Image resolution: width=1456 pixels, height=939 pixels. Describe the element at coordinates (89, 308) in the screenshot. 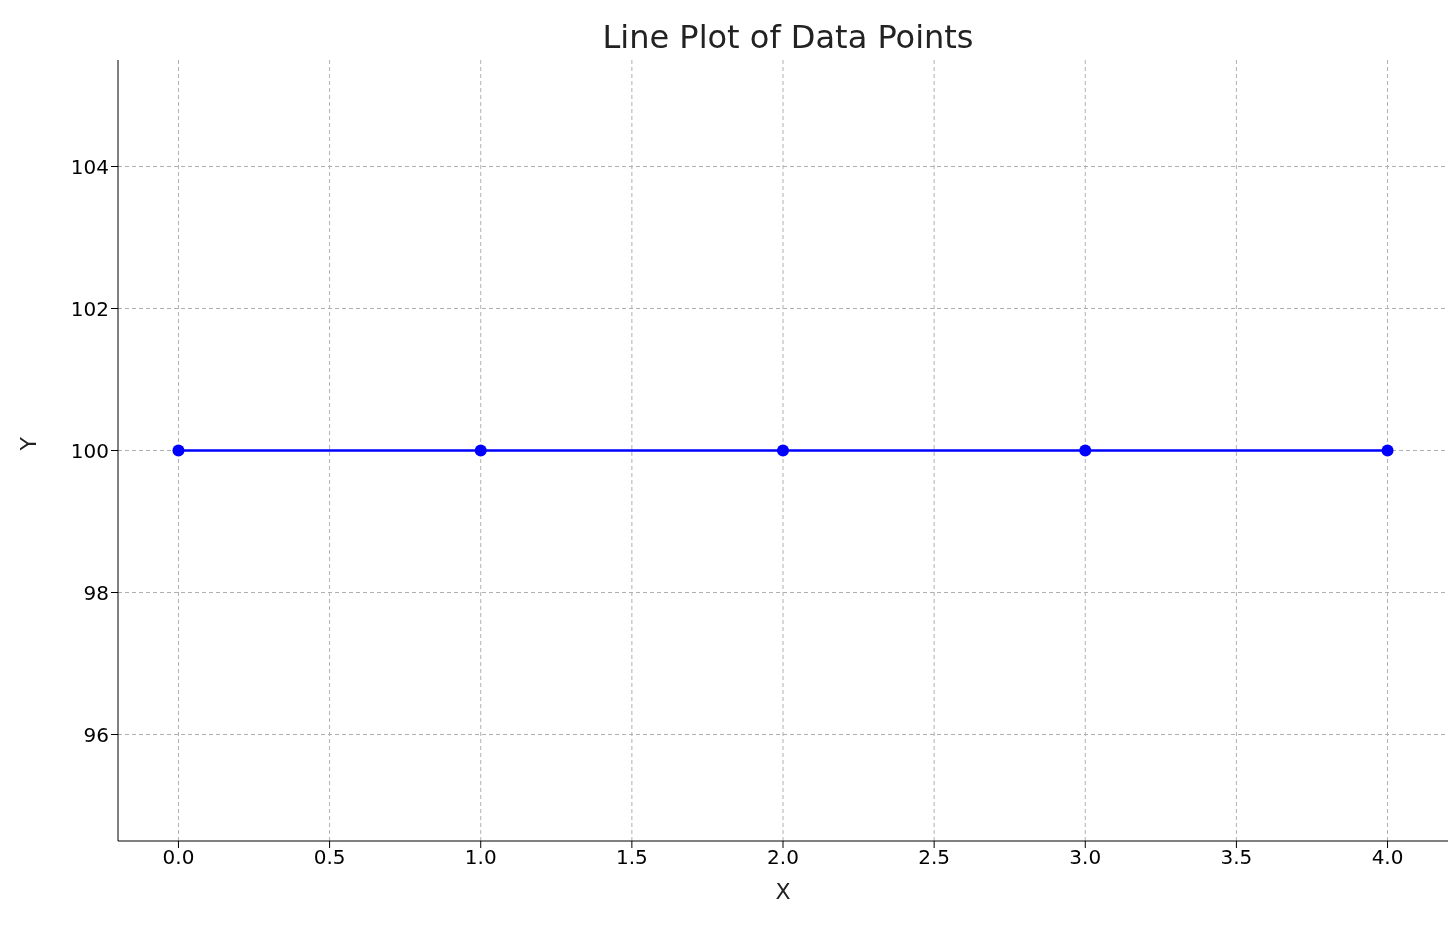

I see `y-tick-label: 102` at that location.